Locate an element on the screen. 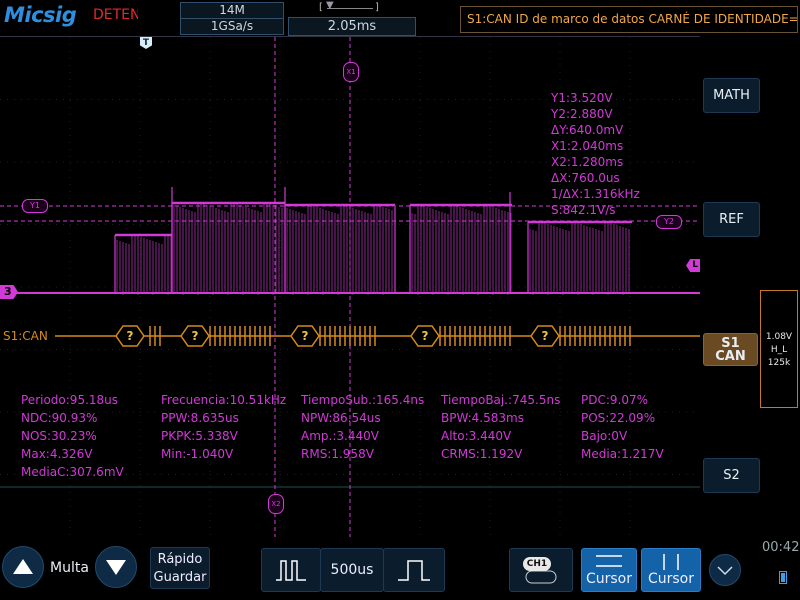  meas-npw: NPW:86.54us is located at coordinates (341, 418).